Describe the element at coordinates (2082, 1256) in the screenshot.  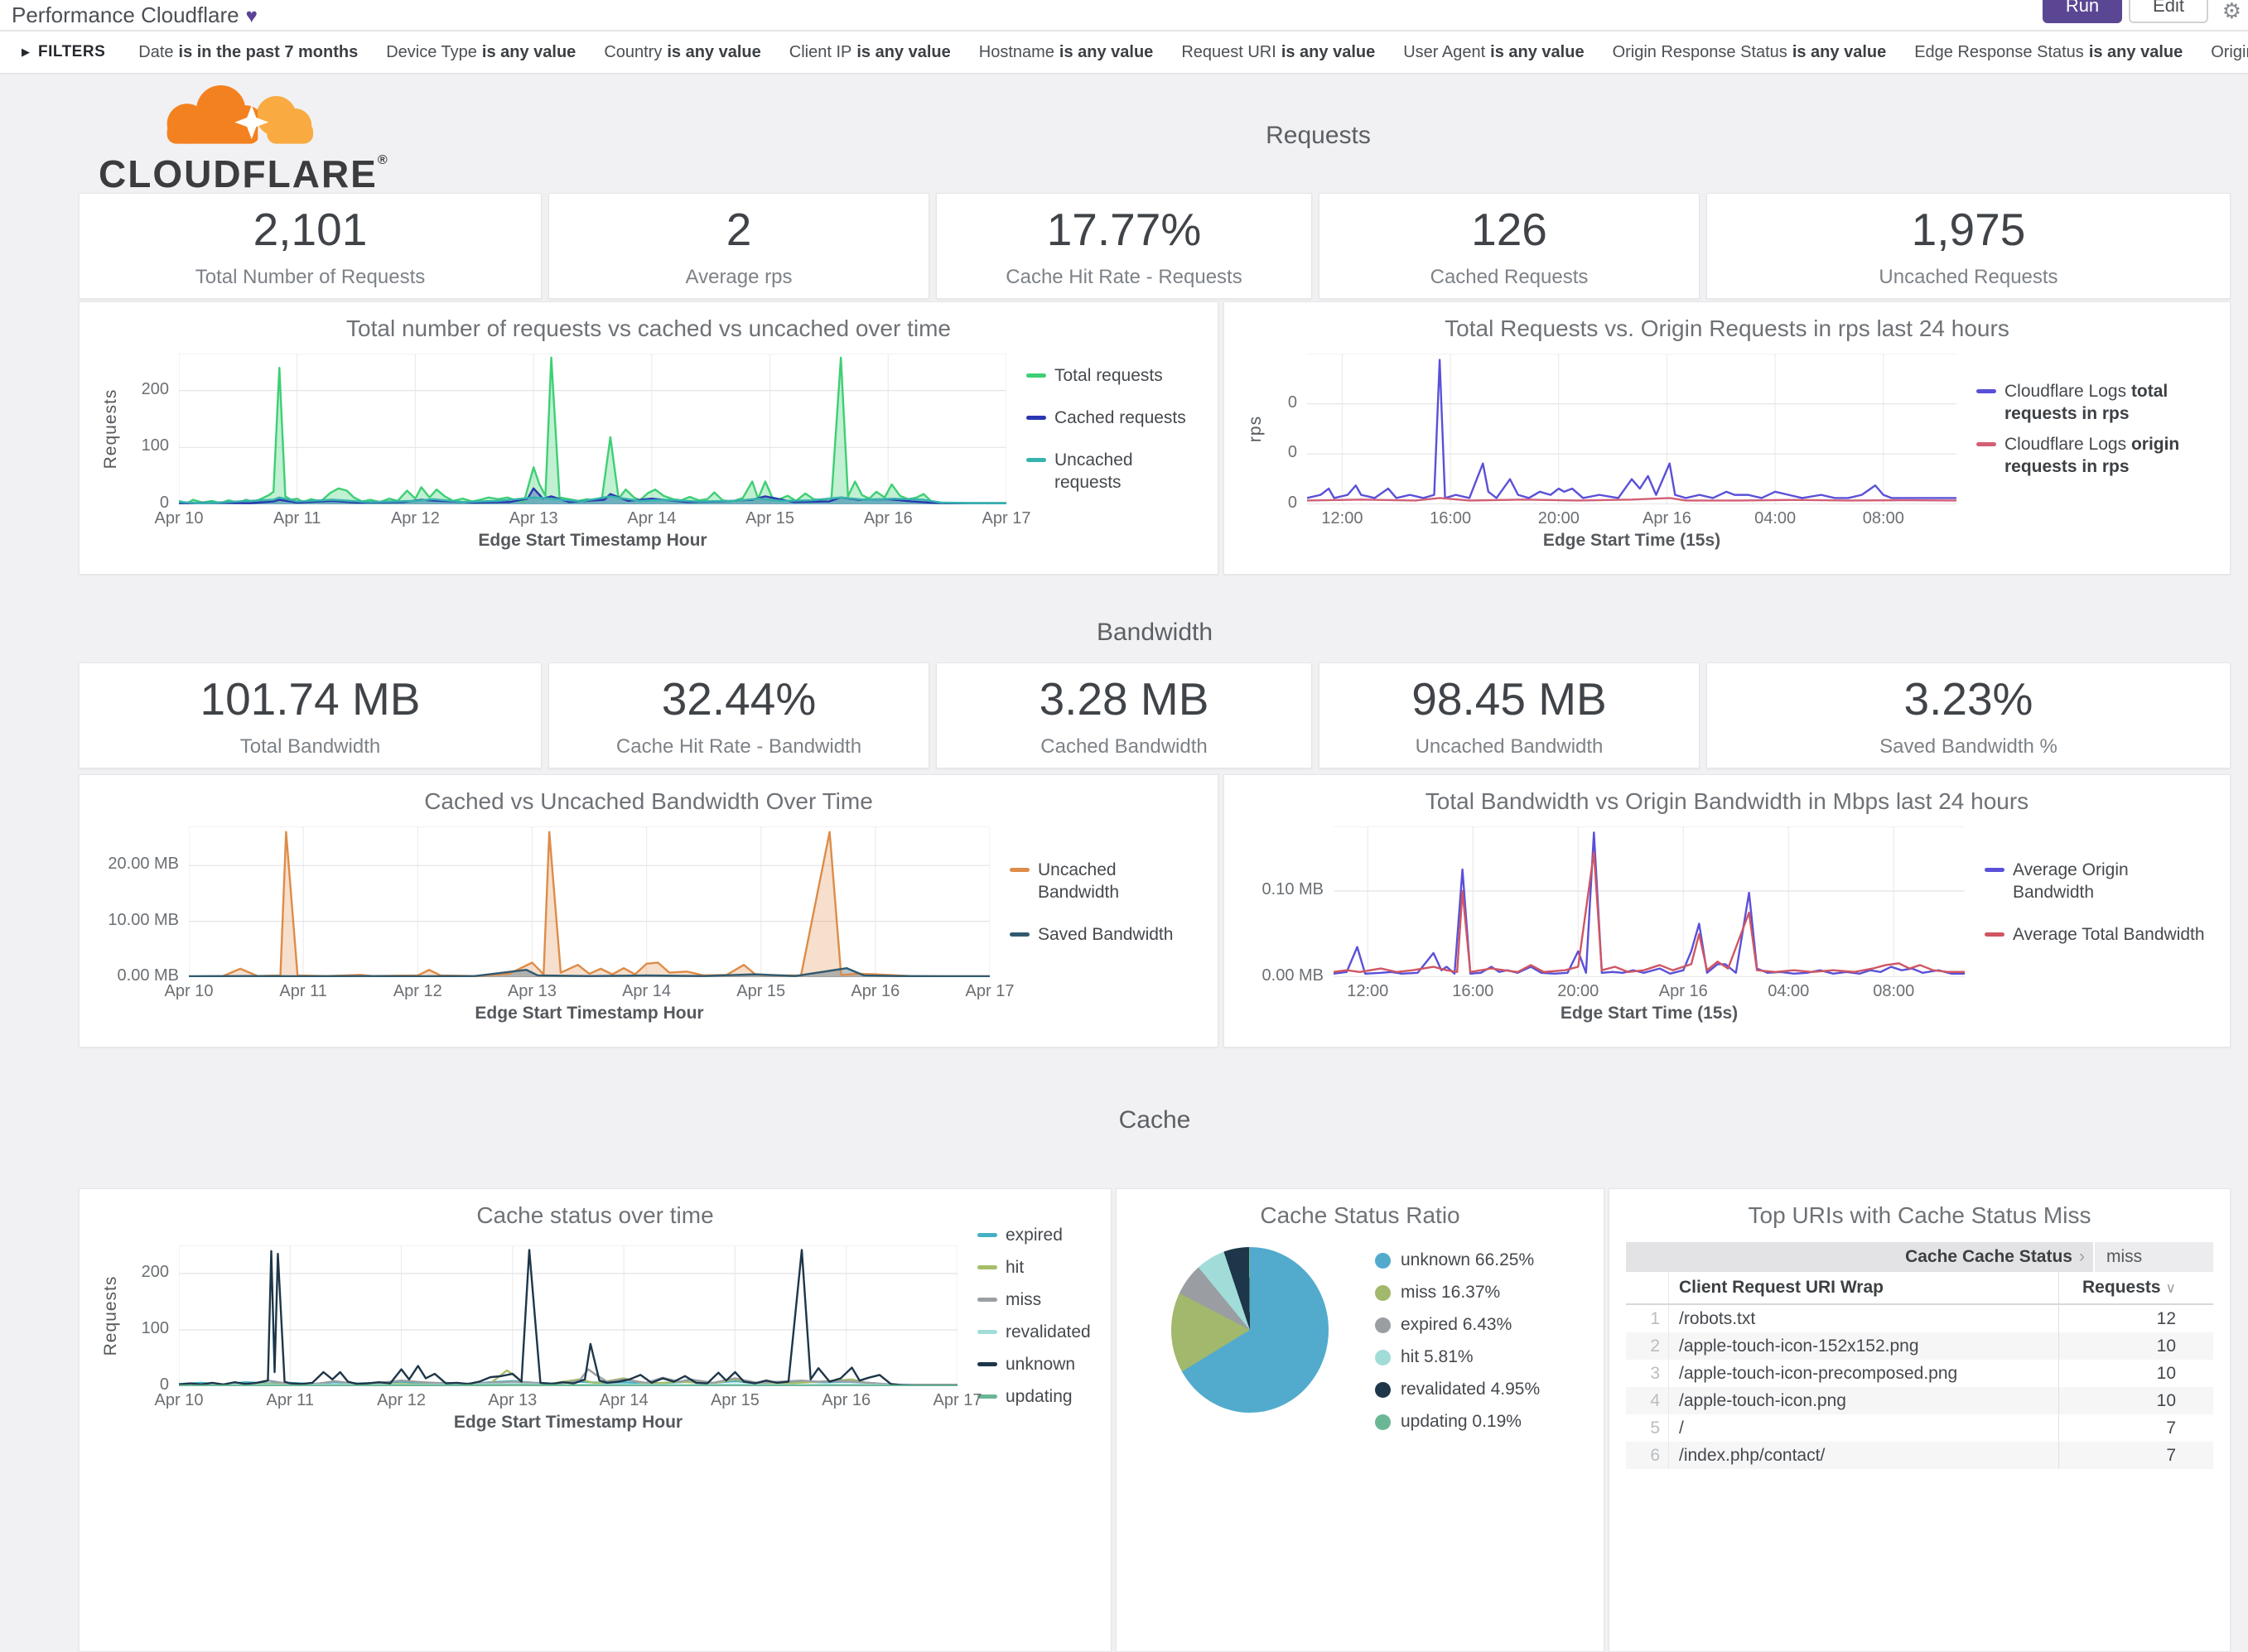
I see `chevron-right-icon: ›` at that location.